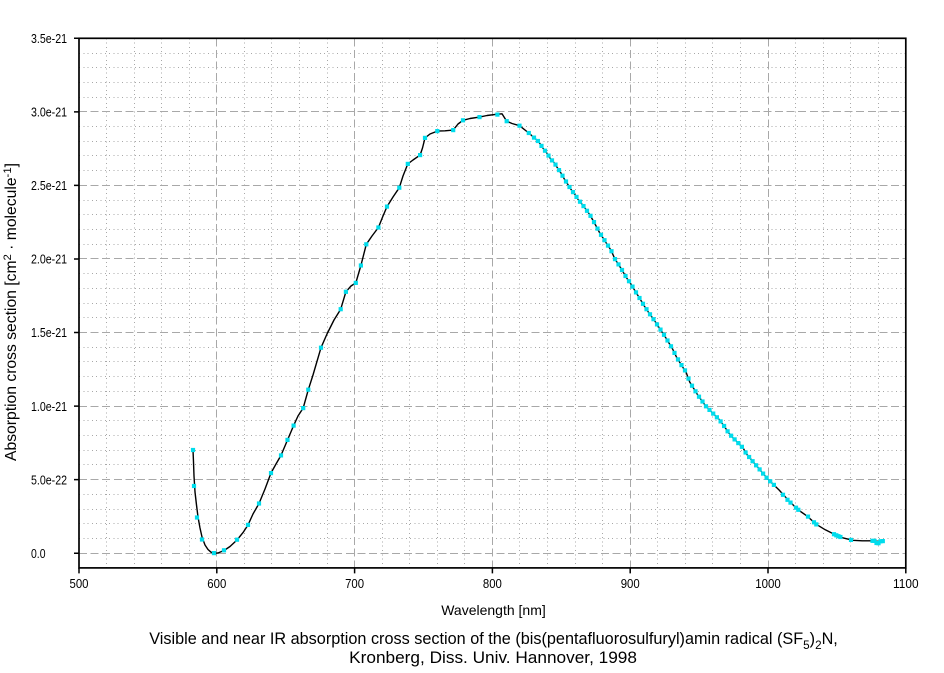 Image resolution: width=944 pixels, height=673 pixels. What do you see at coordinates (38, 553) in the screenshot?
I see `svg-text: 0.0` at bounding box center [38, 553].